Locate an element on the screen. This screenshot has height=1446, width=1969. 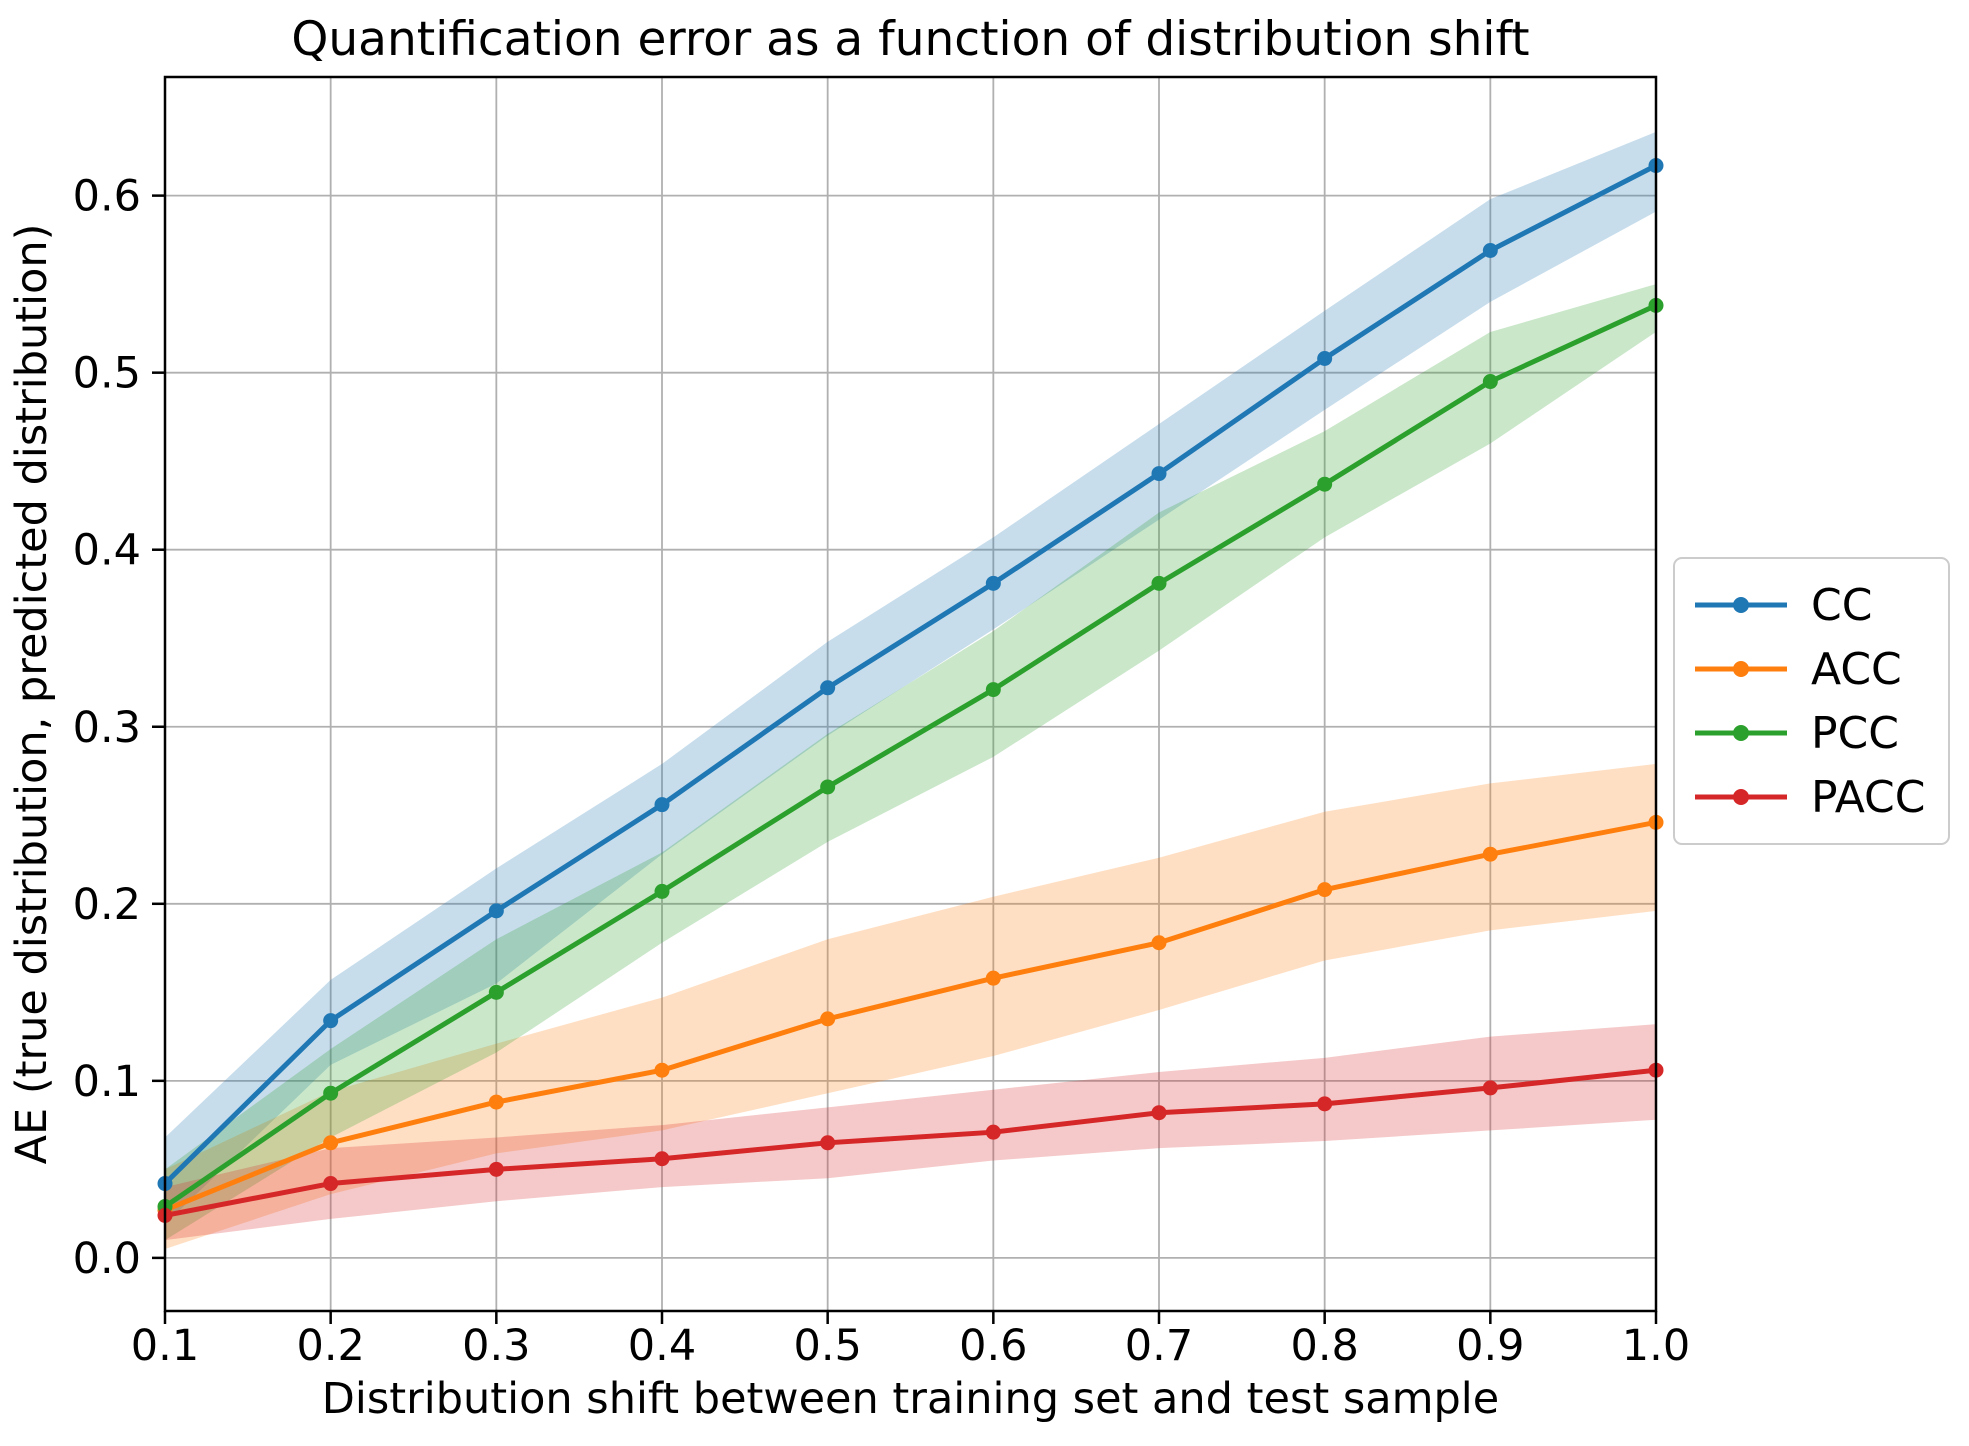
x-tick-label: 0.2 is located at coordinates (330, 1346).